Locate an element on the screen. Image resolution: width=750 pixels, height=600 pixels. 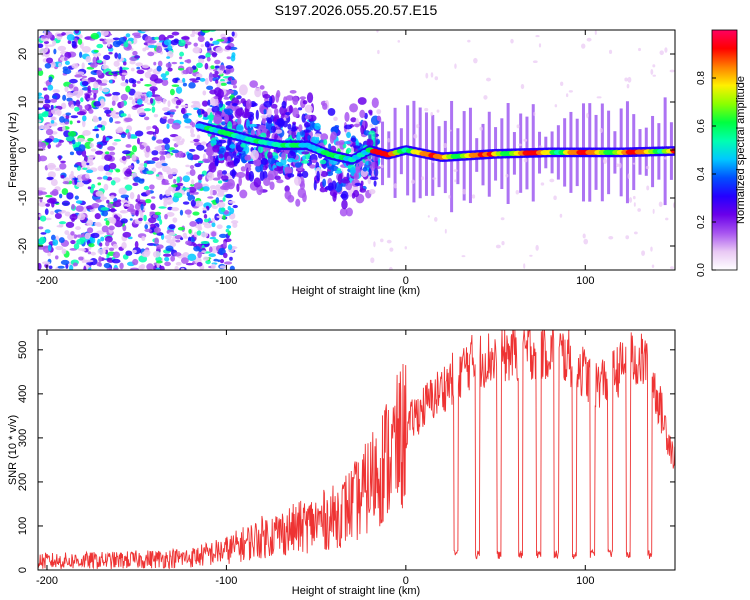
colorbar-label: Normalized spectral amplitude is located at coordinates (741, 150).